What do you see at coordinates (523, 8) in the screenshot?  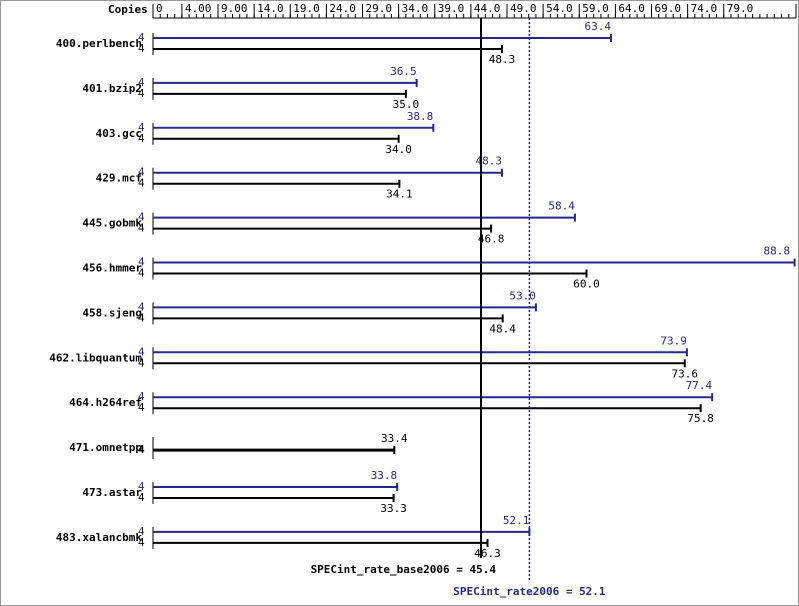 I see `x-tick-label: 49.0` at bounding box center [523, 8].